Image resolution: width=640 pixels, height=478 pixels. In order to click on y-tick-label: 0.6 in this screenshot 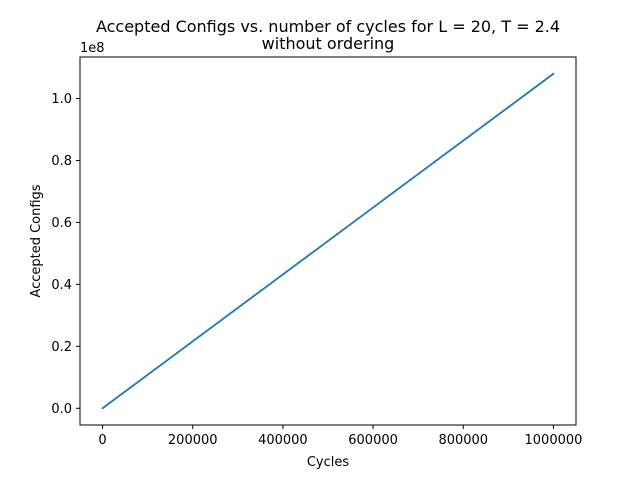, I will do `click(61, 223)`.